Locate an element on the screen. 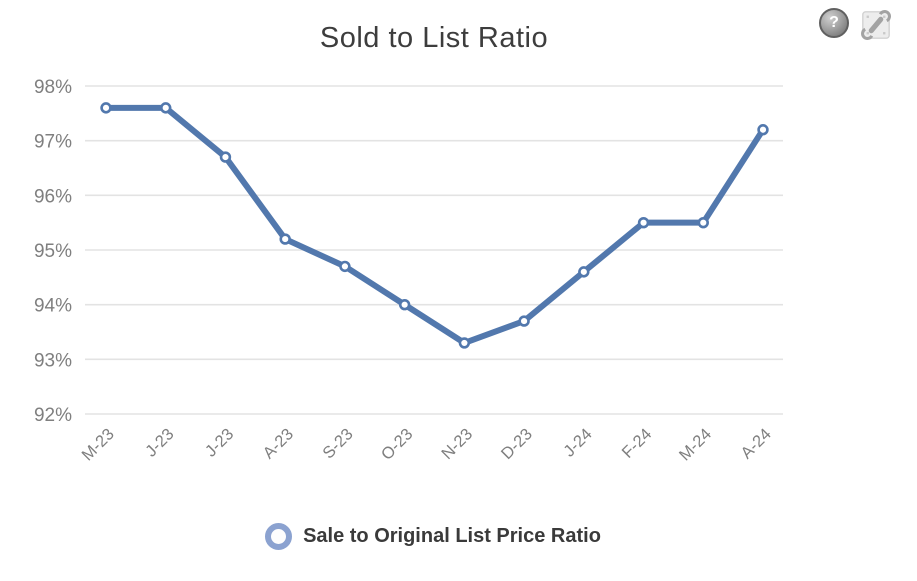  x-axis-tick-label: M-23 is located at coordinates (98, 444).